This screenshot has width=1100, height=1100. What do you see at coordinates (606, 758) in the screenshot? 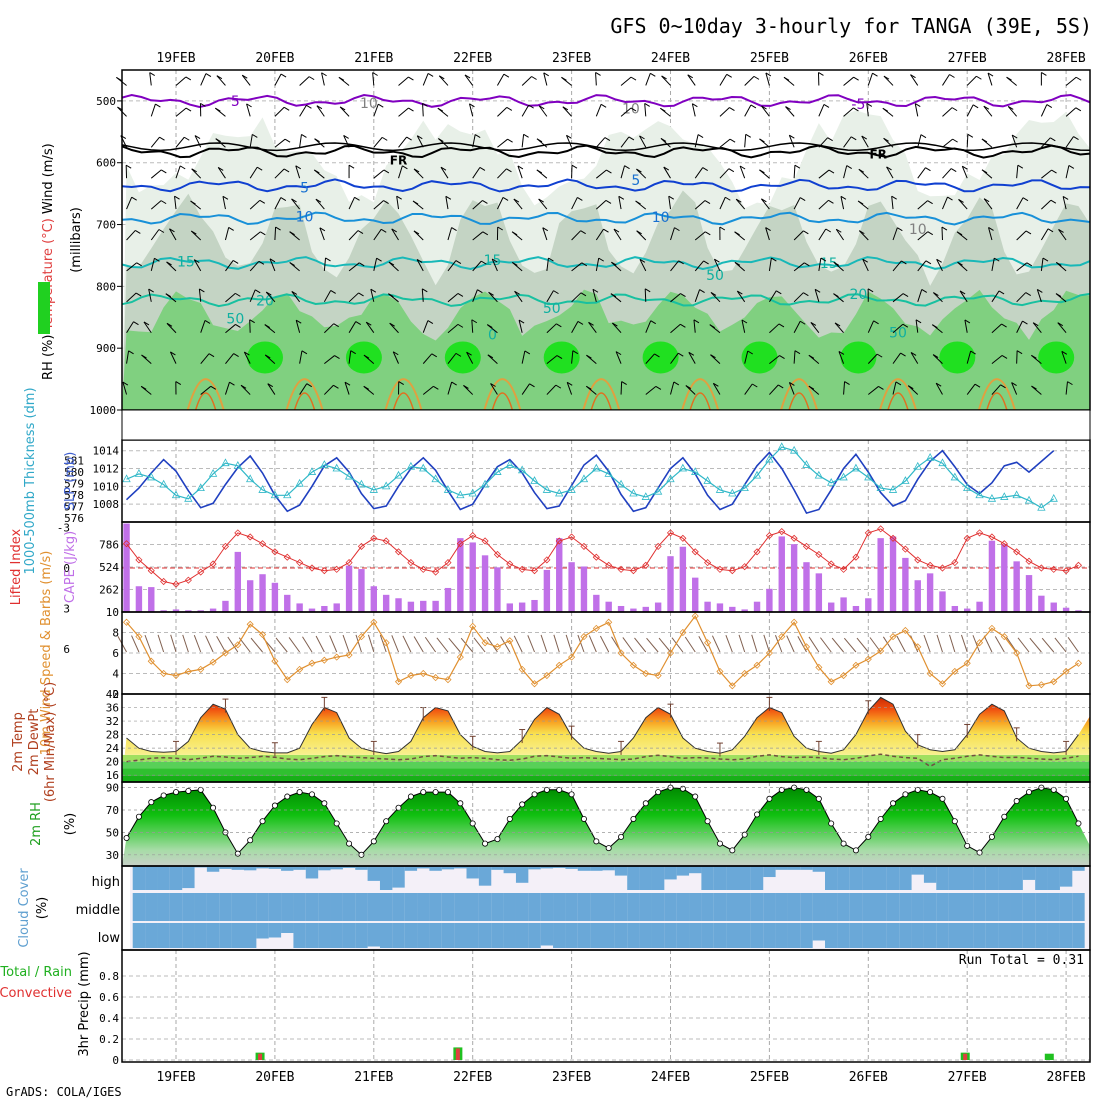
I see `temp-band` at bounding box center [606, 758].